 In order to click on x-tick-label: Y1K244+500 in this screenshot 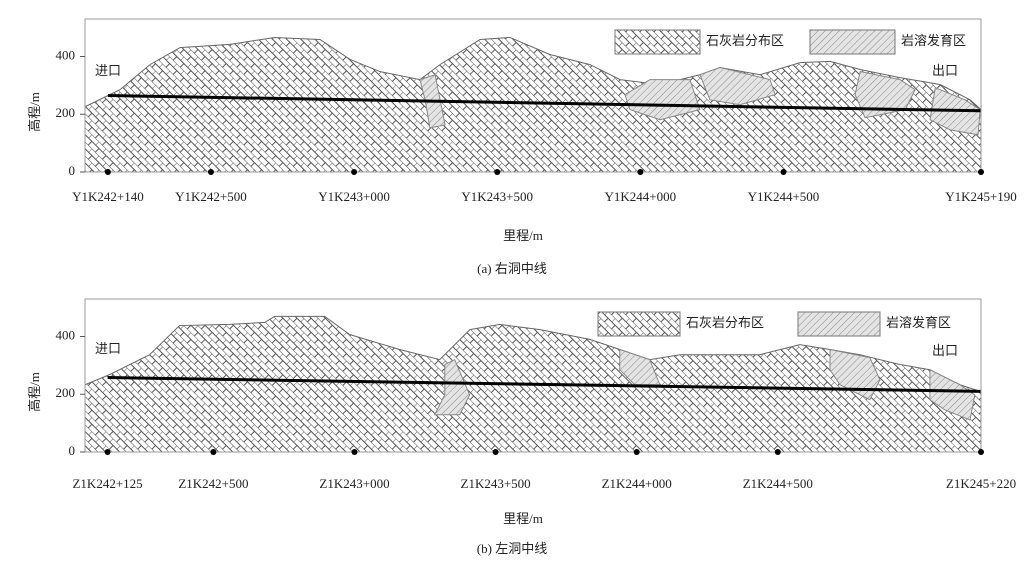, I will do `click(784, 196)`.